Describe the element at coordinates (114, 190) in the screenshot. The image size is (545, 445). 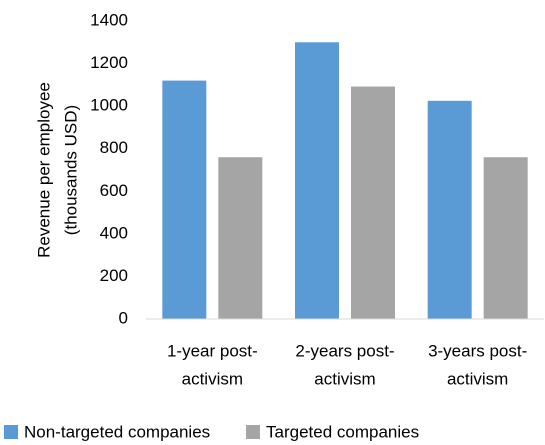
I see `y-tick-label: 600` at that location.